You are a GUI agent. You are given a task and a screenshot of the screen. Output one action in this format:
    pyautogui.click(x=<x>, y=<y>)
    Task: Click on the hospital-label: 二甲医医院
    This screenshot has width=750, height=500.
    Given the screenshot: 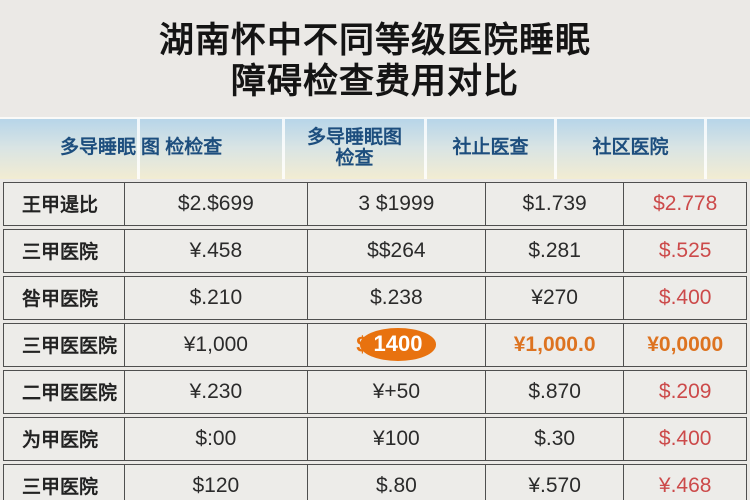 What is the action you would take?
    pyautogui.click(x=64, y=391)
    